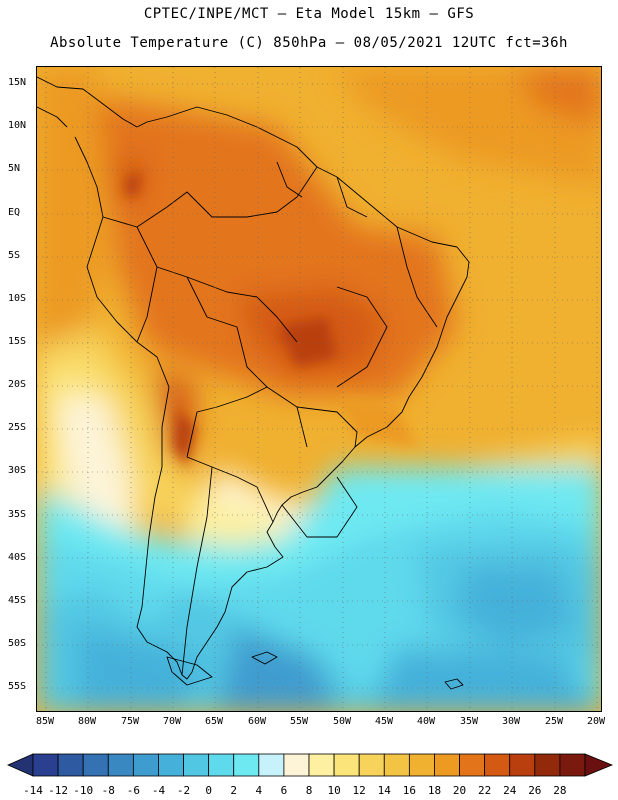 Image resolution: width=618 pixels, height=800 pixels. What do you see at coordinates (58, 790) in the screenshot?
I see `colorbar-label: -12` at bounding box center [58, 790].